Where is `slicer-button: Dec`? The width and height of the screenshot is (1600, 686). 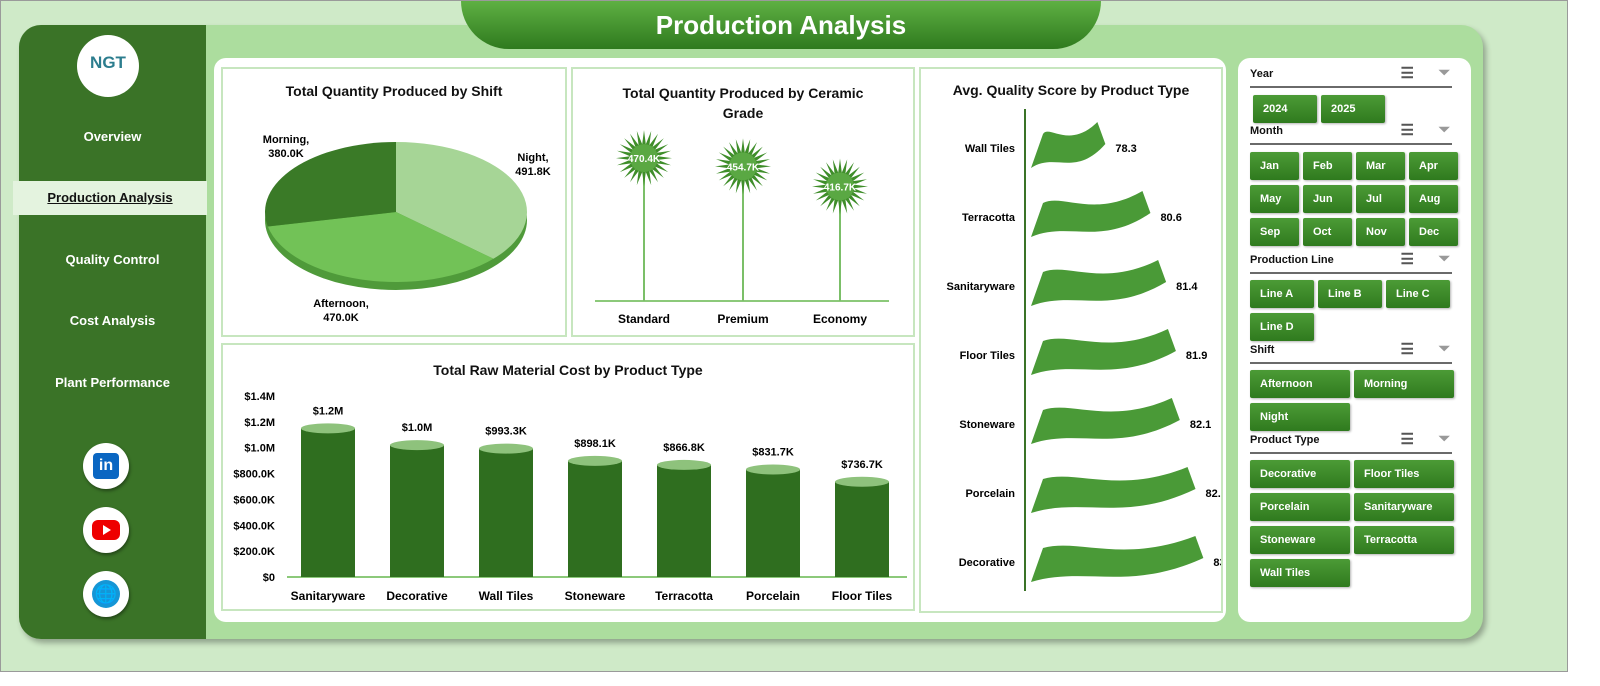 slicer-button: Dec is located at coordinates (1433, 232).